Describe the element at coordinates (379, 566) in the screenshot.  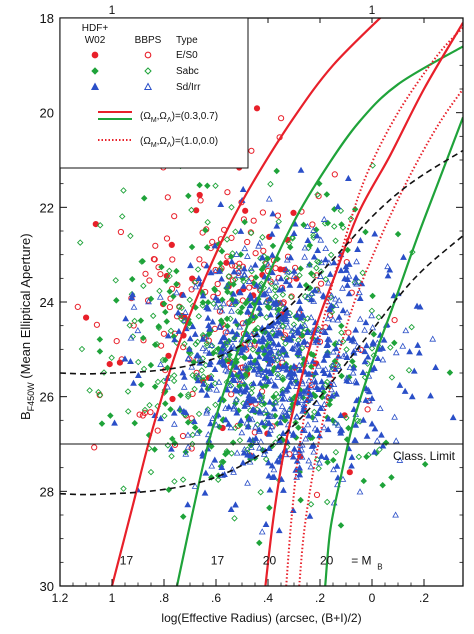
I see `annotation-label-5: B` at that location.